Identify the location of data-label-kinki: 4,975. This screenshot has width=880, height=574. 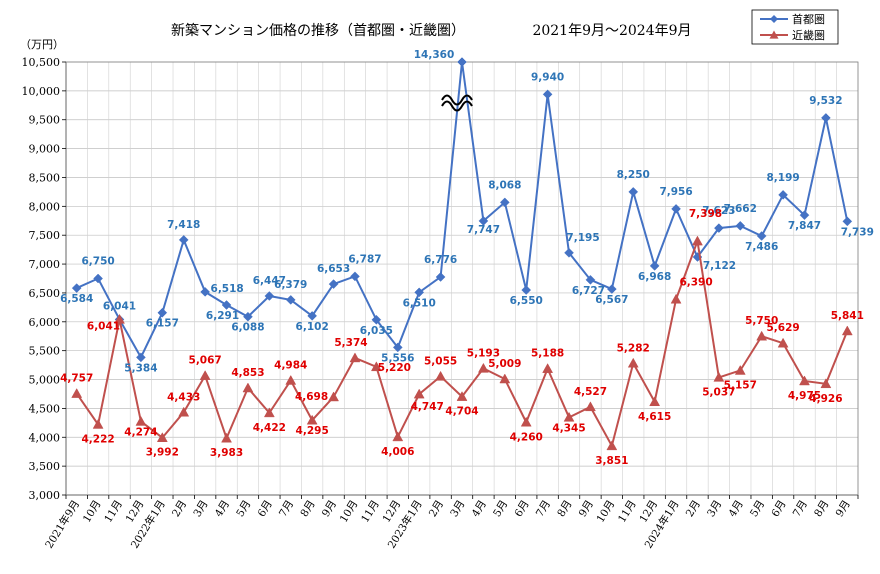
(804, 396).